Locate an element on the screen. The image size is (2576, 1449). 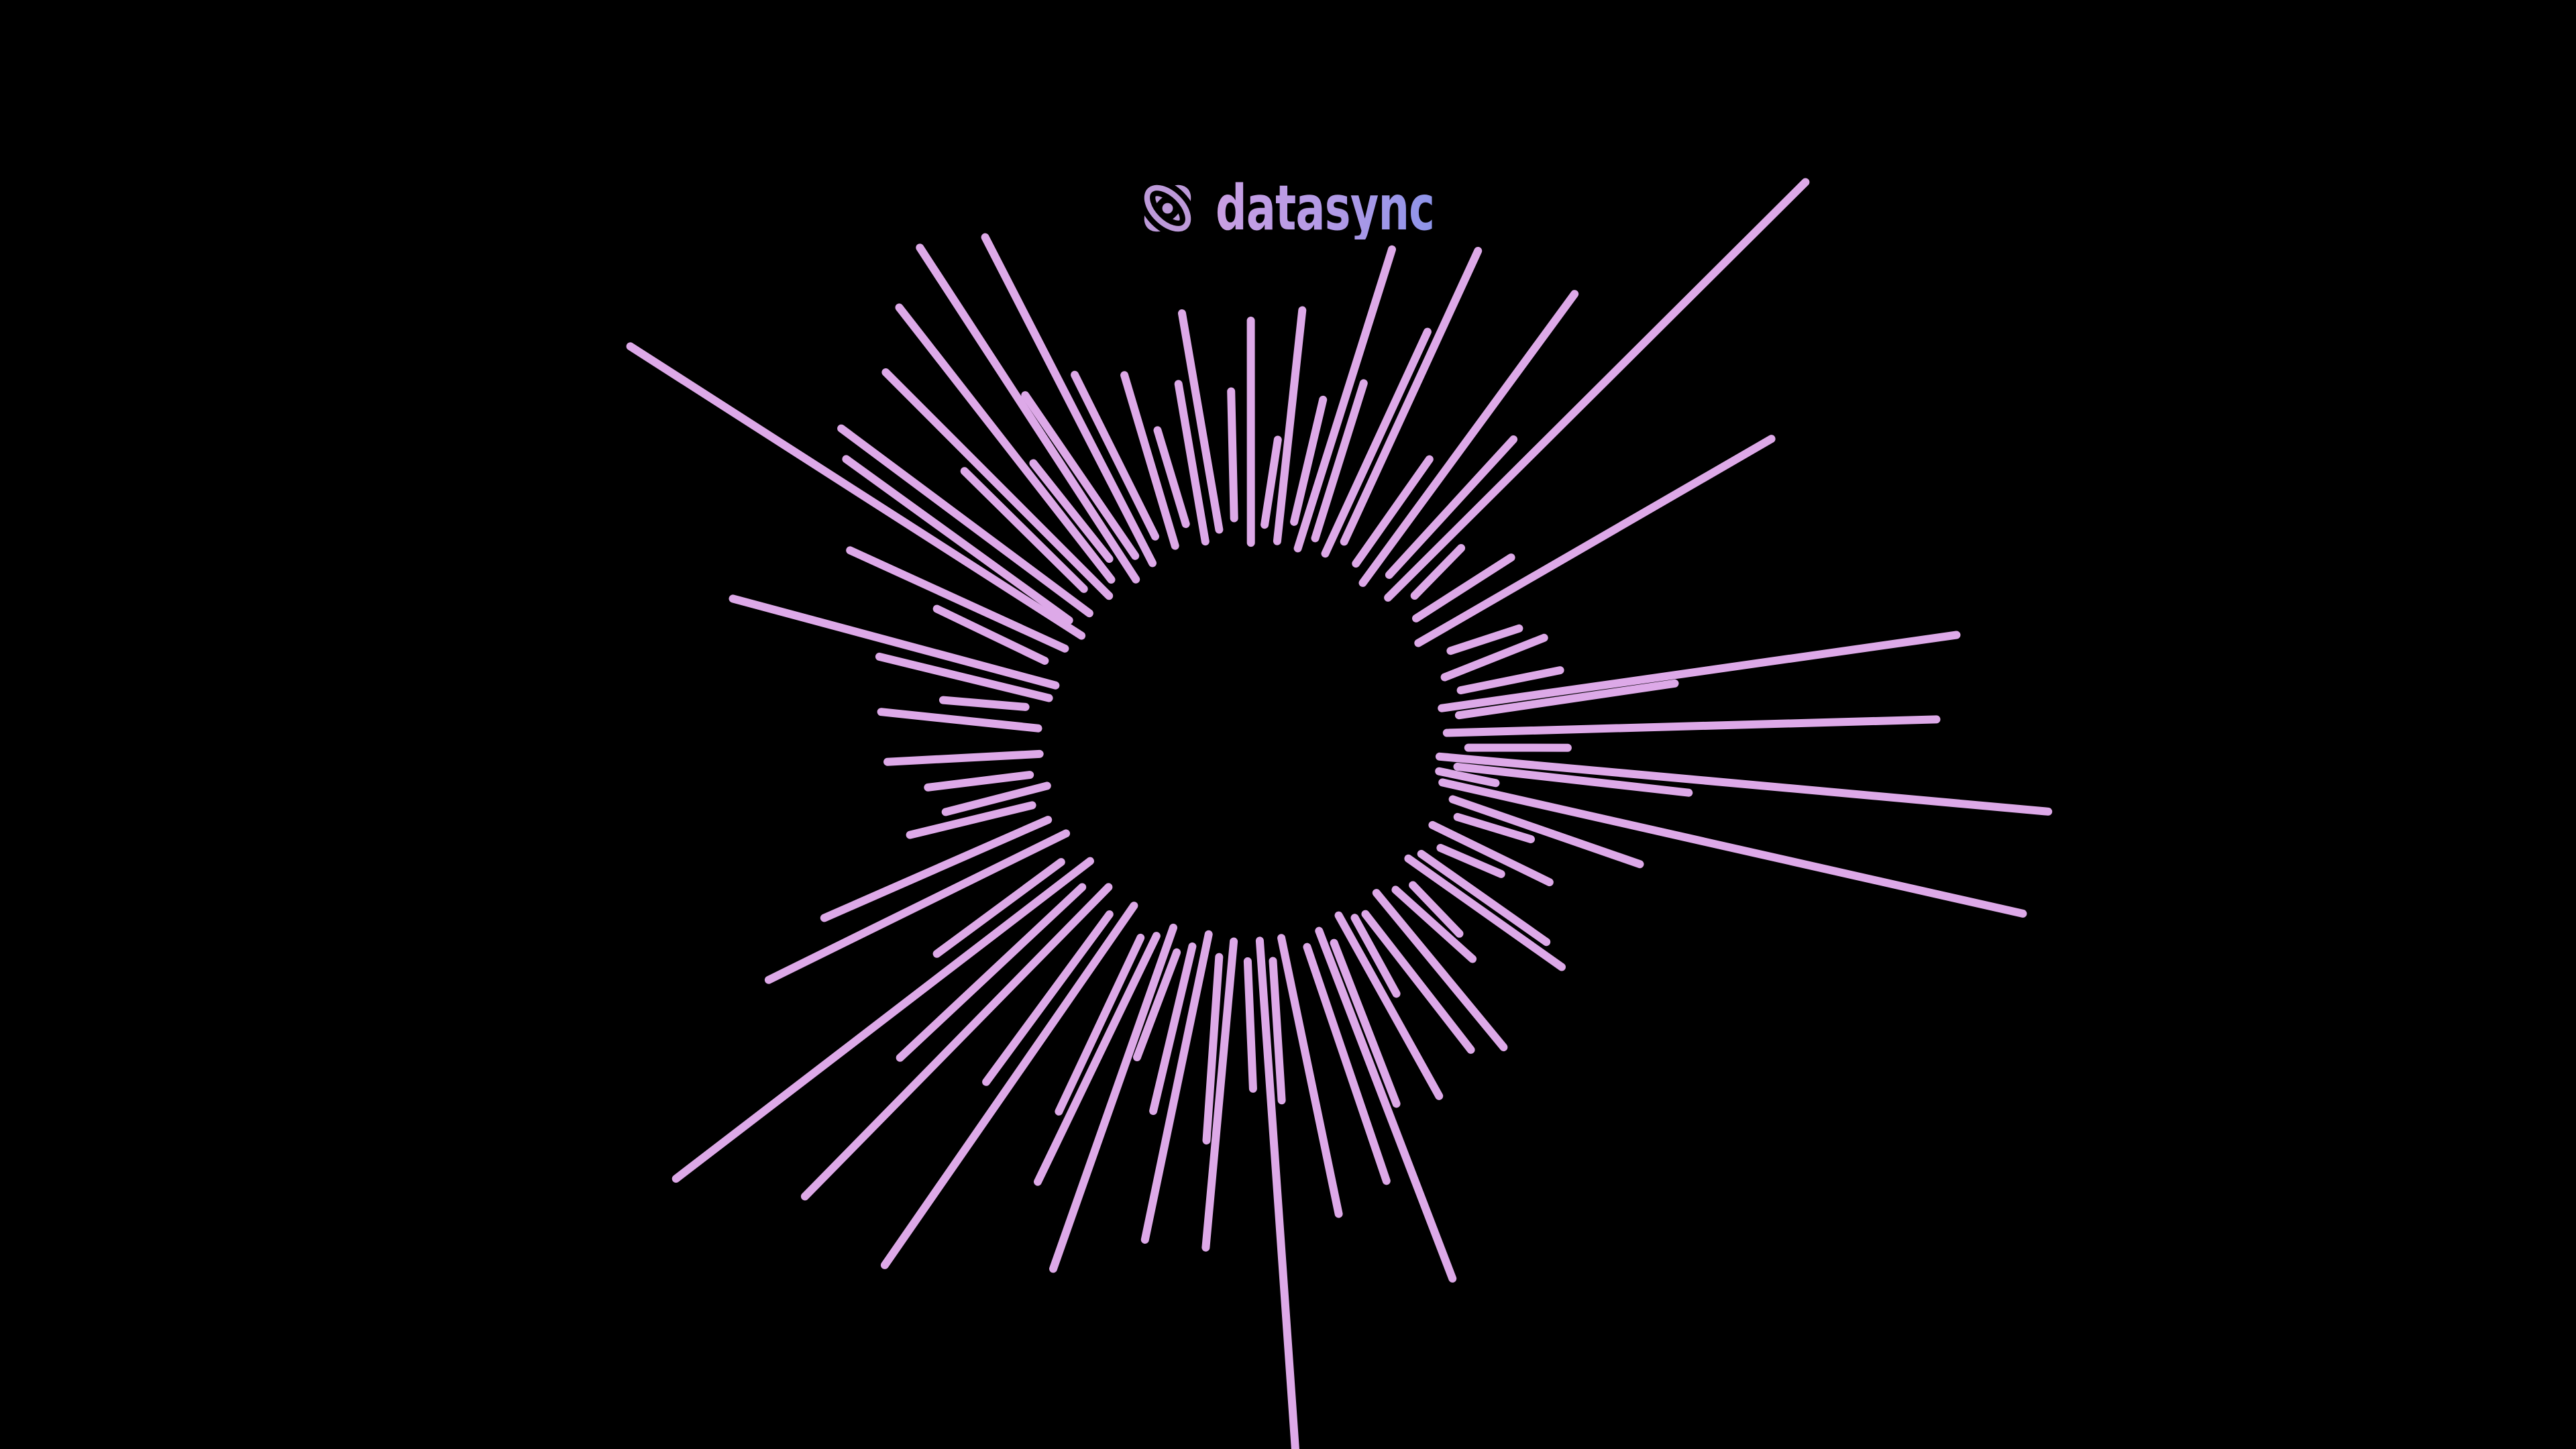
nucleus-dot is located at coordinates (1167, 208).